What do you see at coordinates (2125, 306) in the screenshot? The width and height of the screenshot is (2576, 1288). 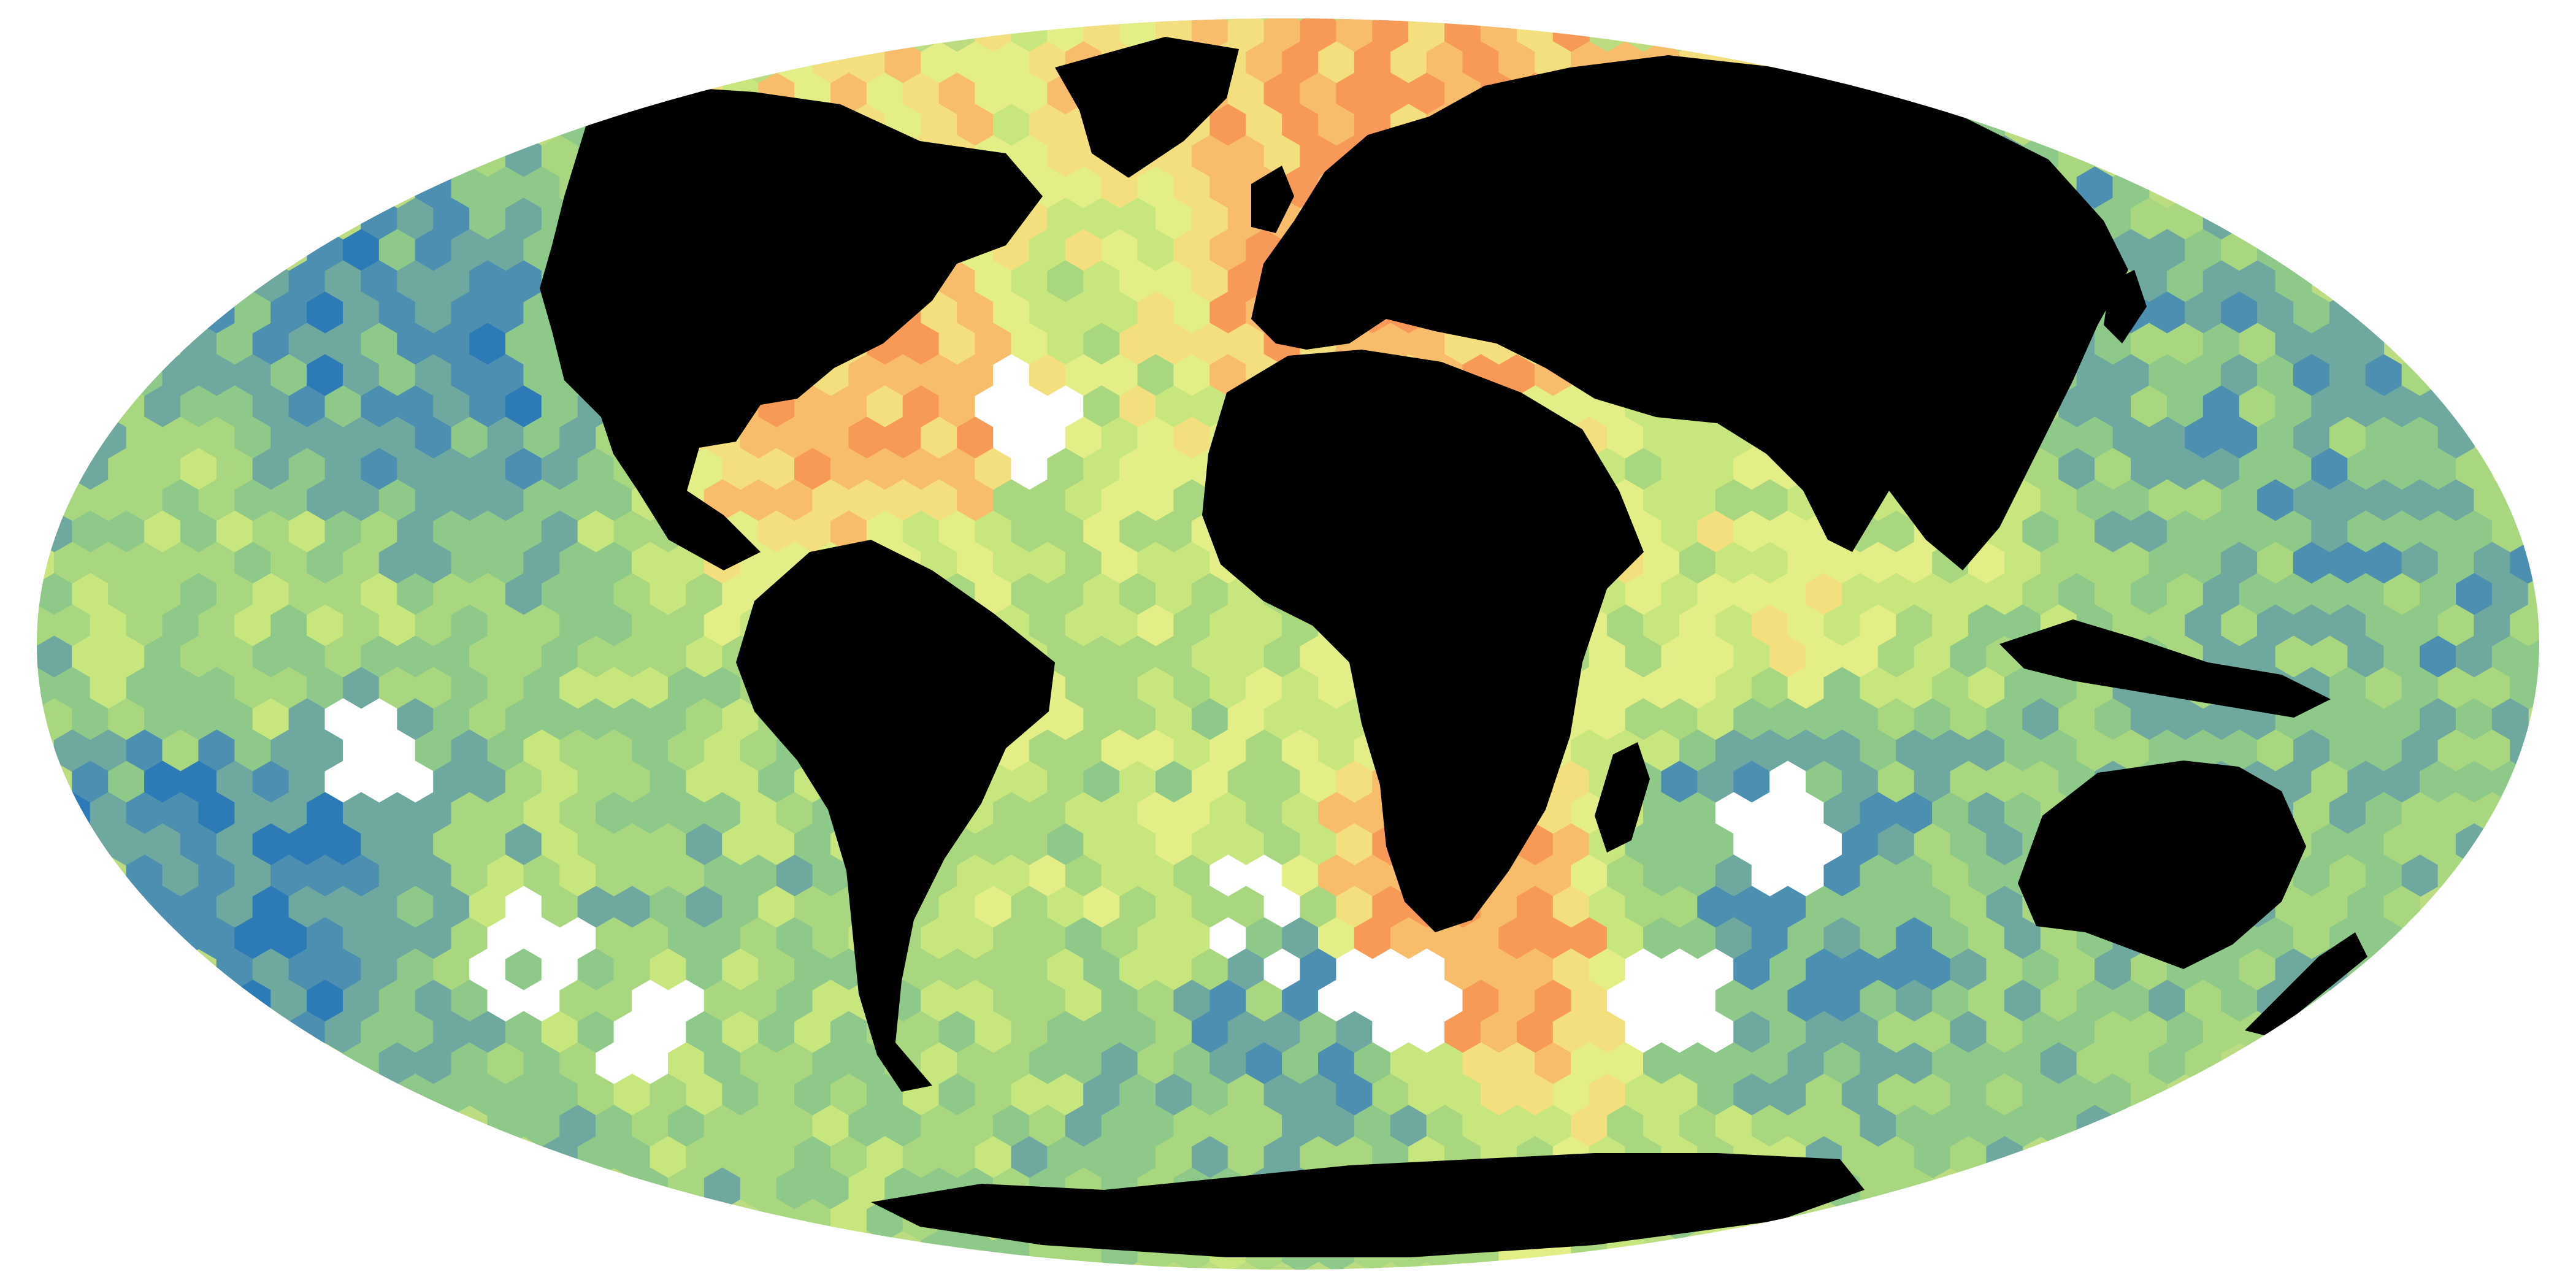 I see `landmass-japan` at bounding box center [2125, 306].